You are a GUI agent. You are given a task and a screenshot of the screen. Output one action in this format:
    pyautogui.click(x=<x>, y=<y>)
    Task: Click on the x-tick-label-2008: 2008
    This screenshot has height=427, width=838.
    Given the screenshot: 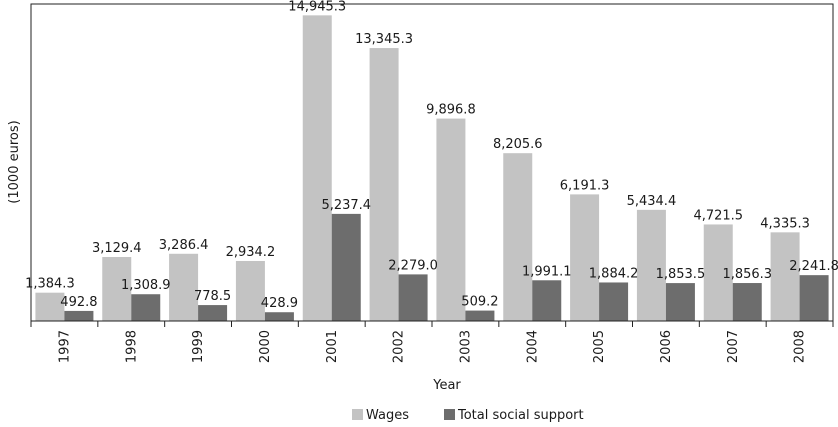 What is the action you would take?
    pyautogui.click(x=800, y=346)
    